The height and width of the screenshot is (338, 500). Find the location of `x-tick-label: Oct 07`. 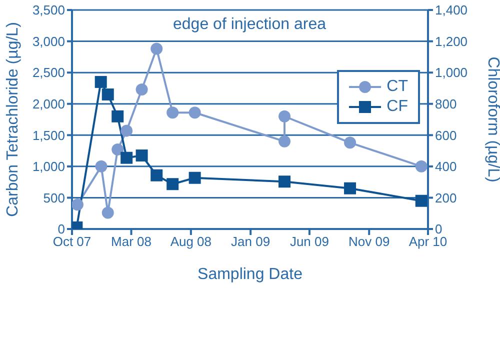

x-tick-label: Oct 07 is located at coordinates (72, 242).